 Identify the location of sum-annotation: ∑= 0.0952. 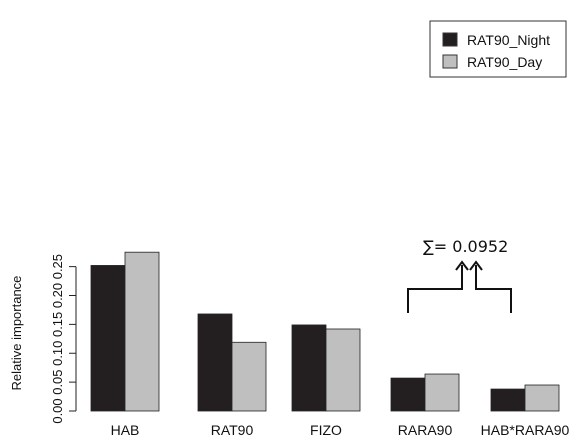
(459, 275).